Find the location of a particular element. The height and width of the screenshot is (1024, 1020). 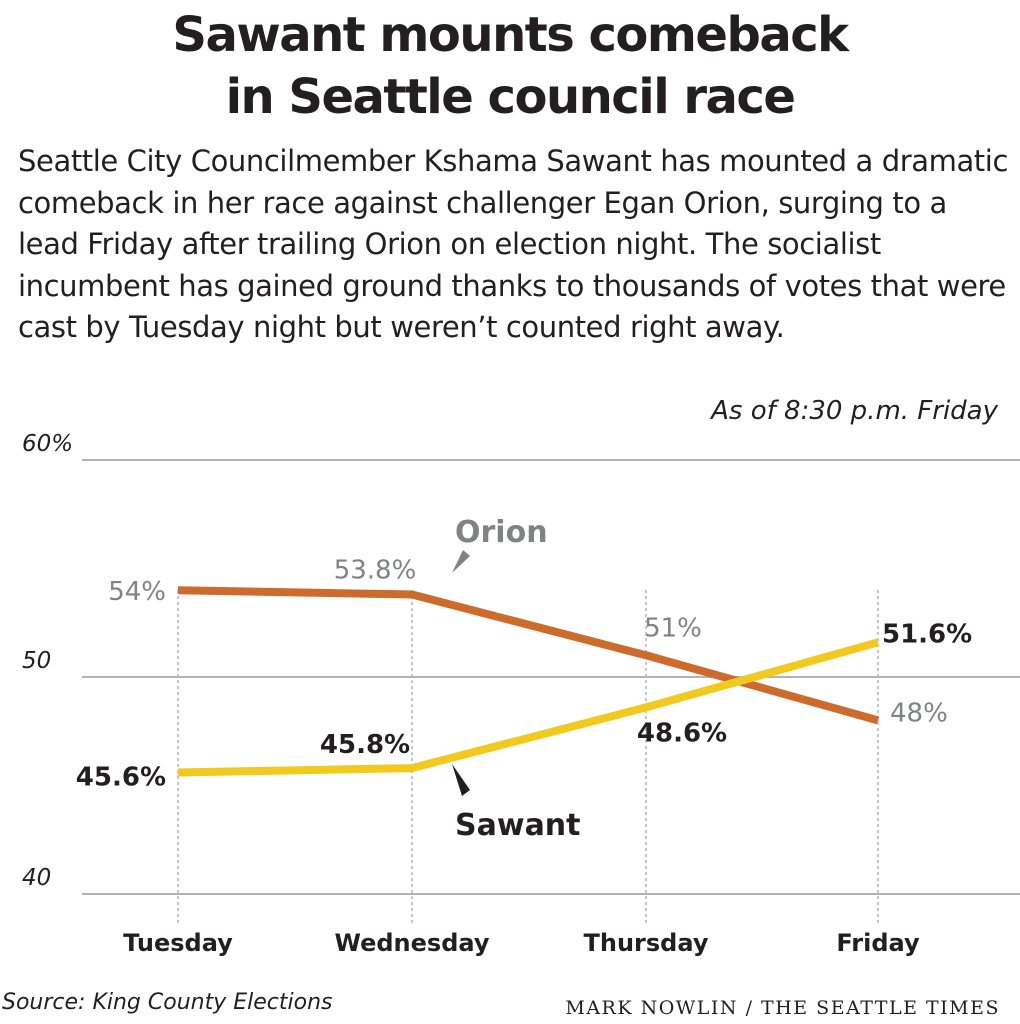

title-line-2: in Seattle council race is located at coordinates (510, 97).